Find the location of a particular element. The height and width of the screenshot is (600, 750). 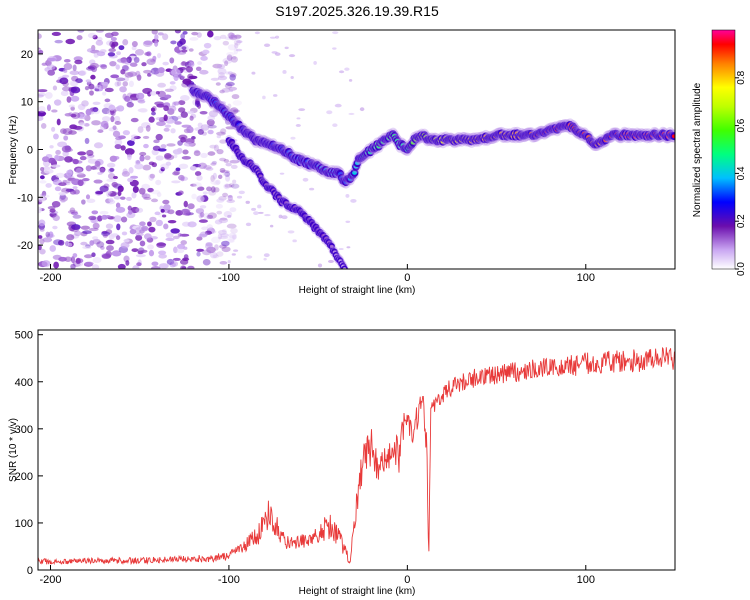

y-tick-label: -20 is located at coordinates (25, 246).